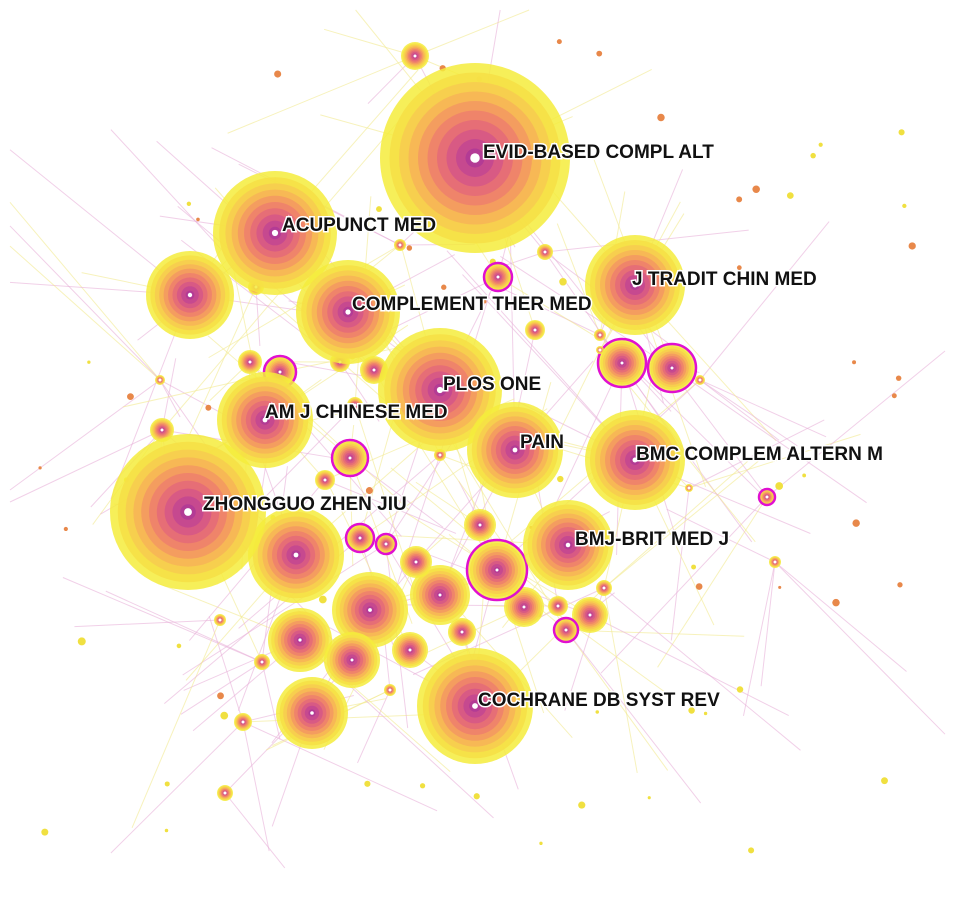  I want to click on node-label: ACUPUNCT MED, so click(359, 225).